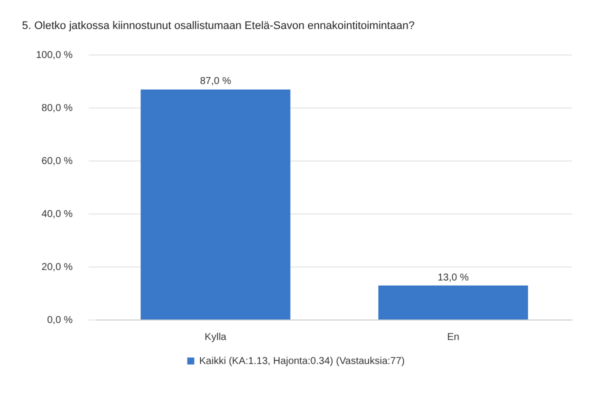 This screenshot has height=394, width=612. What do you see at coordinates (60, 320) in the screenshot?
I see `y-tick-label: 0,0 %` at bounding box center [60, 320].